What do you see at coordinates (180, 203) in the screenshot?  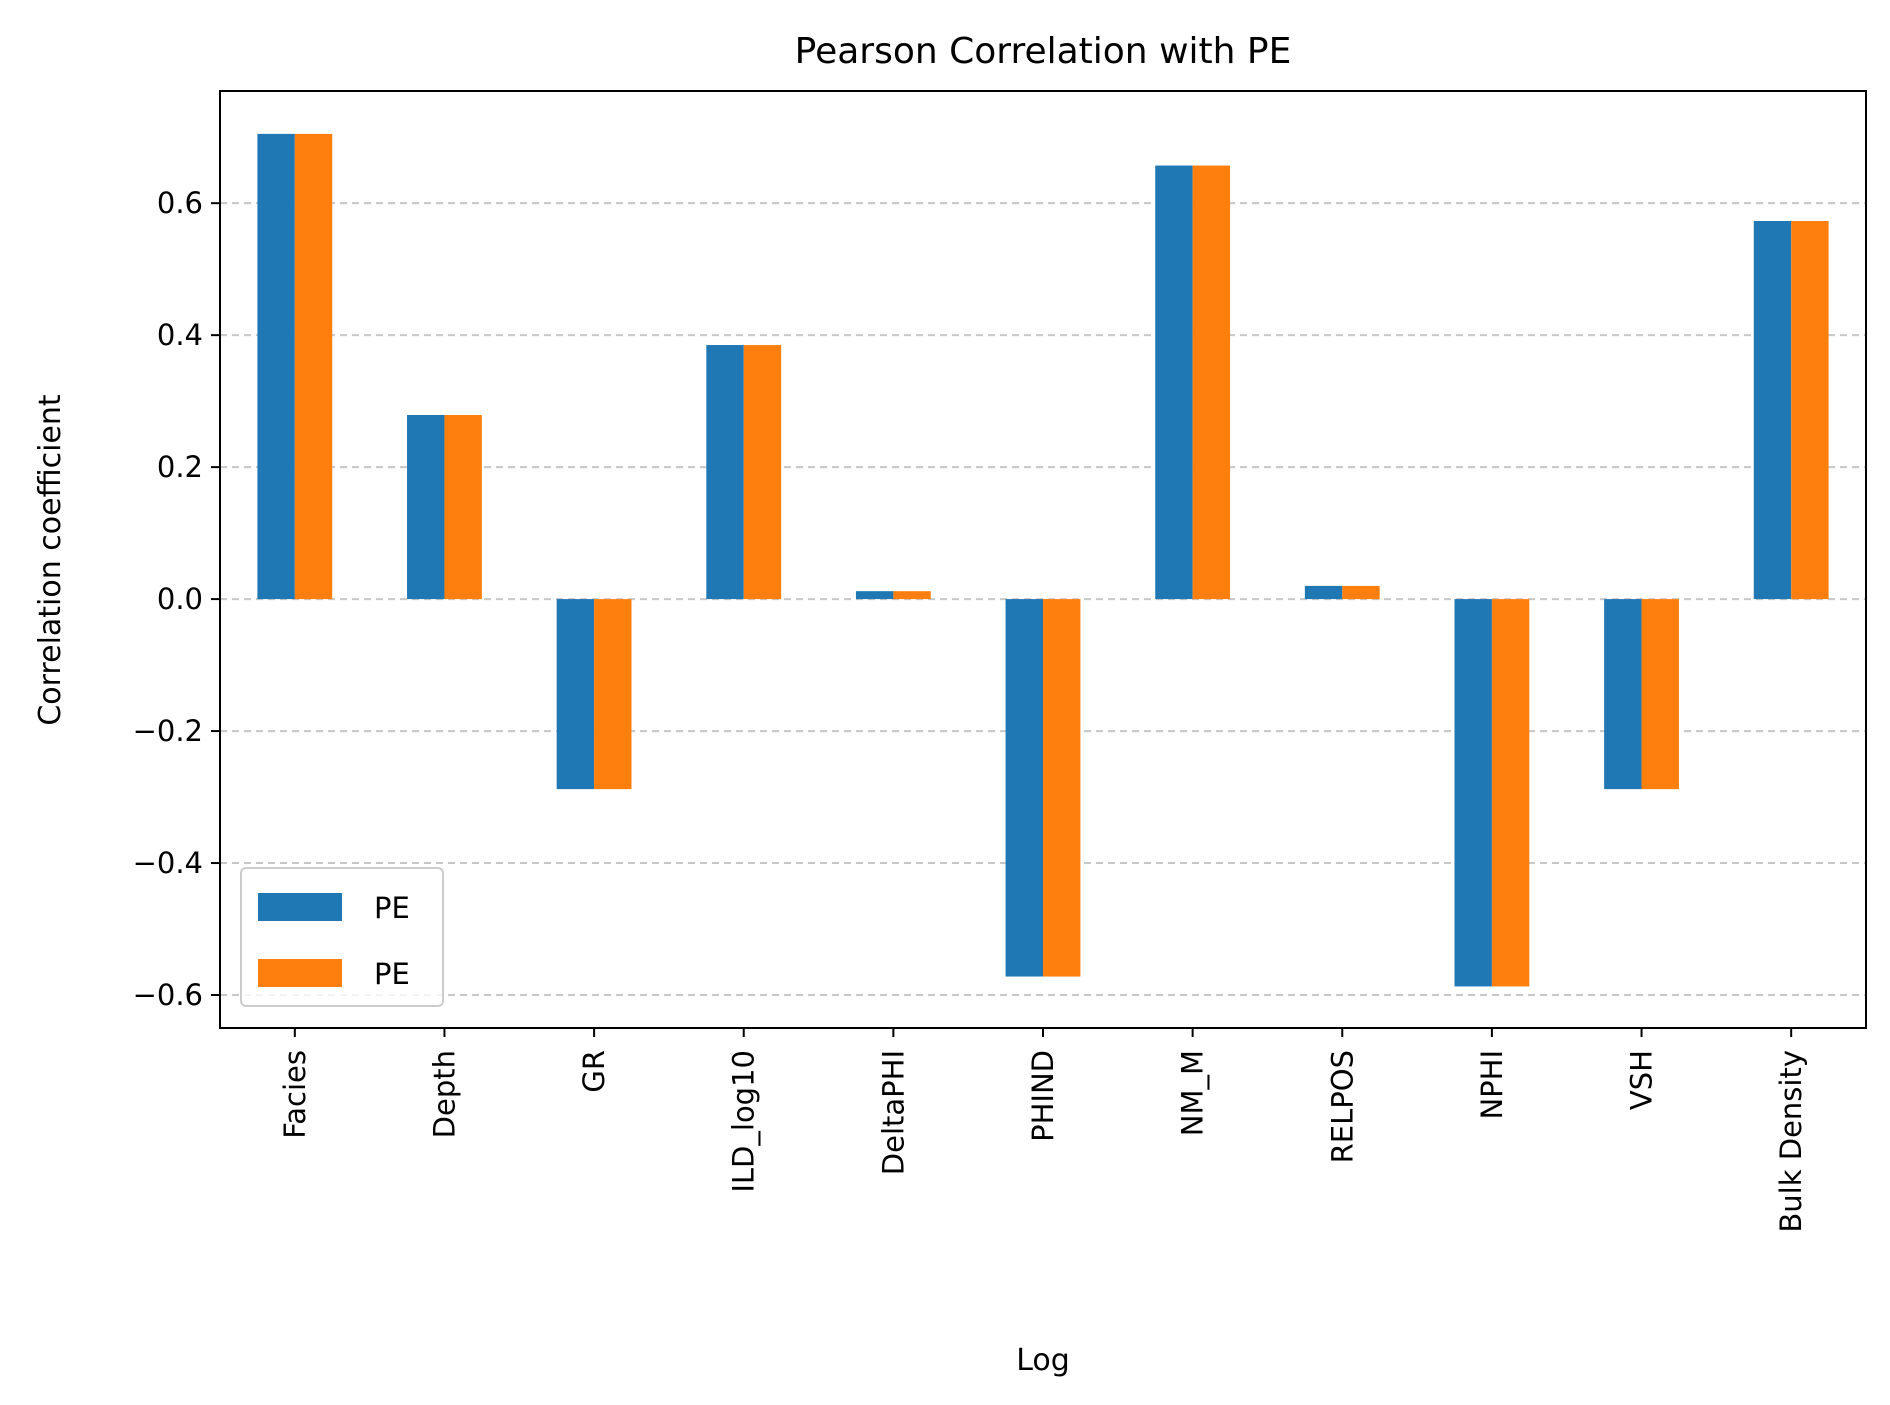 I see `y-tick-label: 0.6` at bounding box center [180, 203].